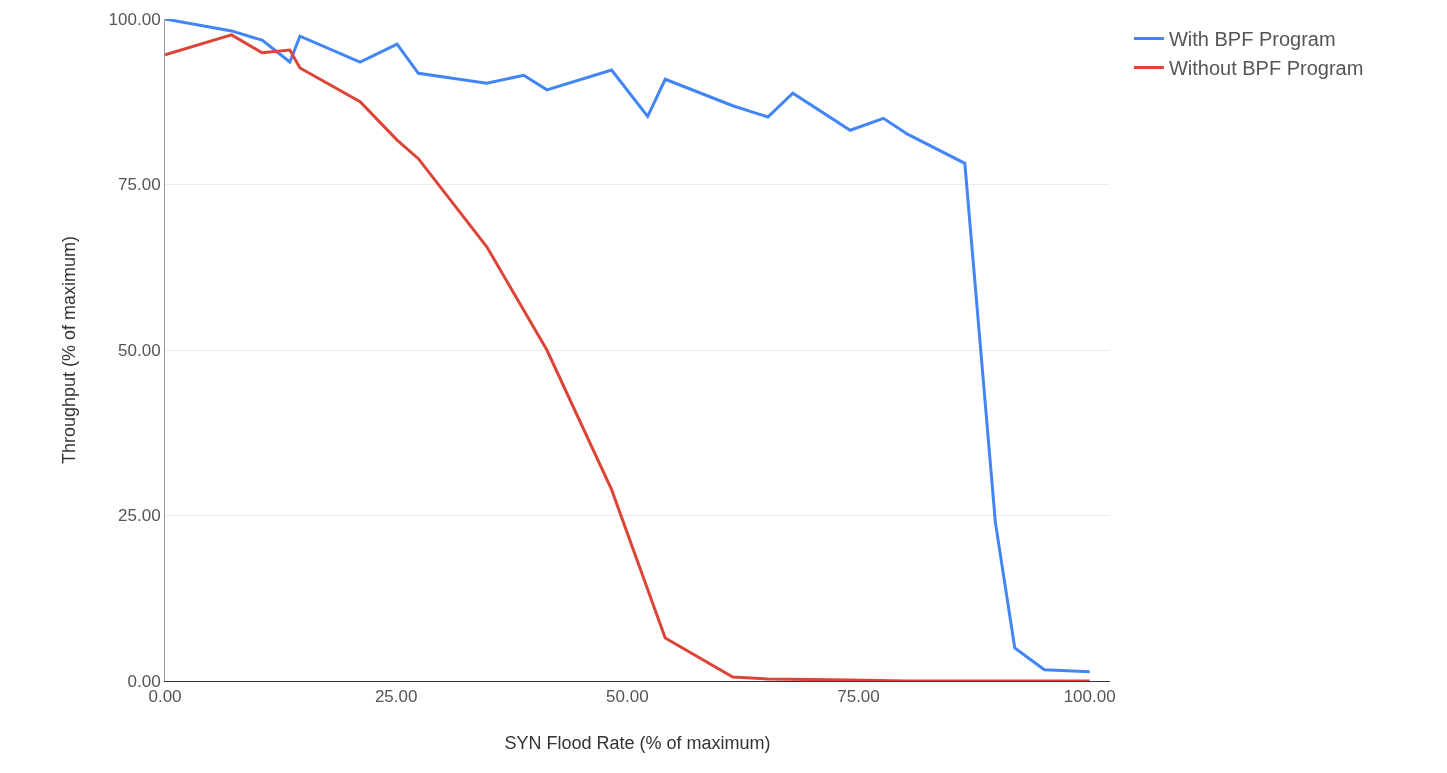 The height and width of the screenshot is (773, 1447). I want to click on x-tick-label: 25.00, so click(396, 697).